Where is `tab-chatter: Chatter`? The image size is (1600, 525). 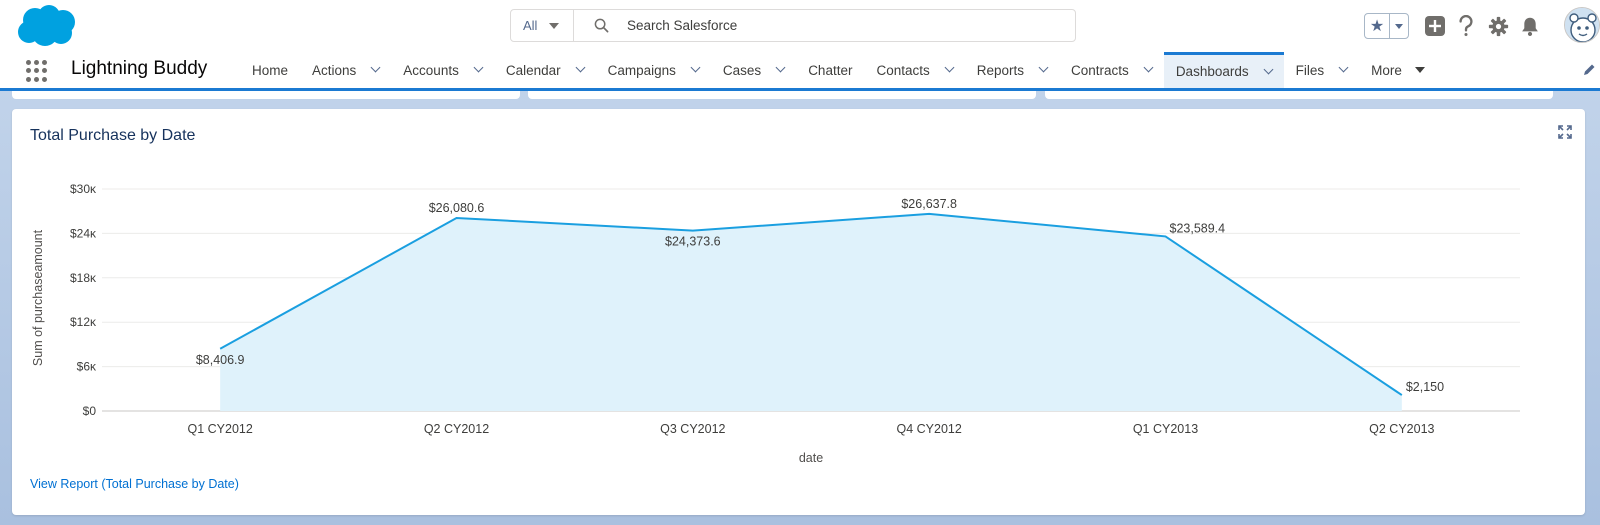
tab-chatter: Chatter is located at coordinates (830, 70).